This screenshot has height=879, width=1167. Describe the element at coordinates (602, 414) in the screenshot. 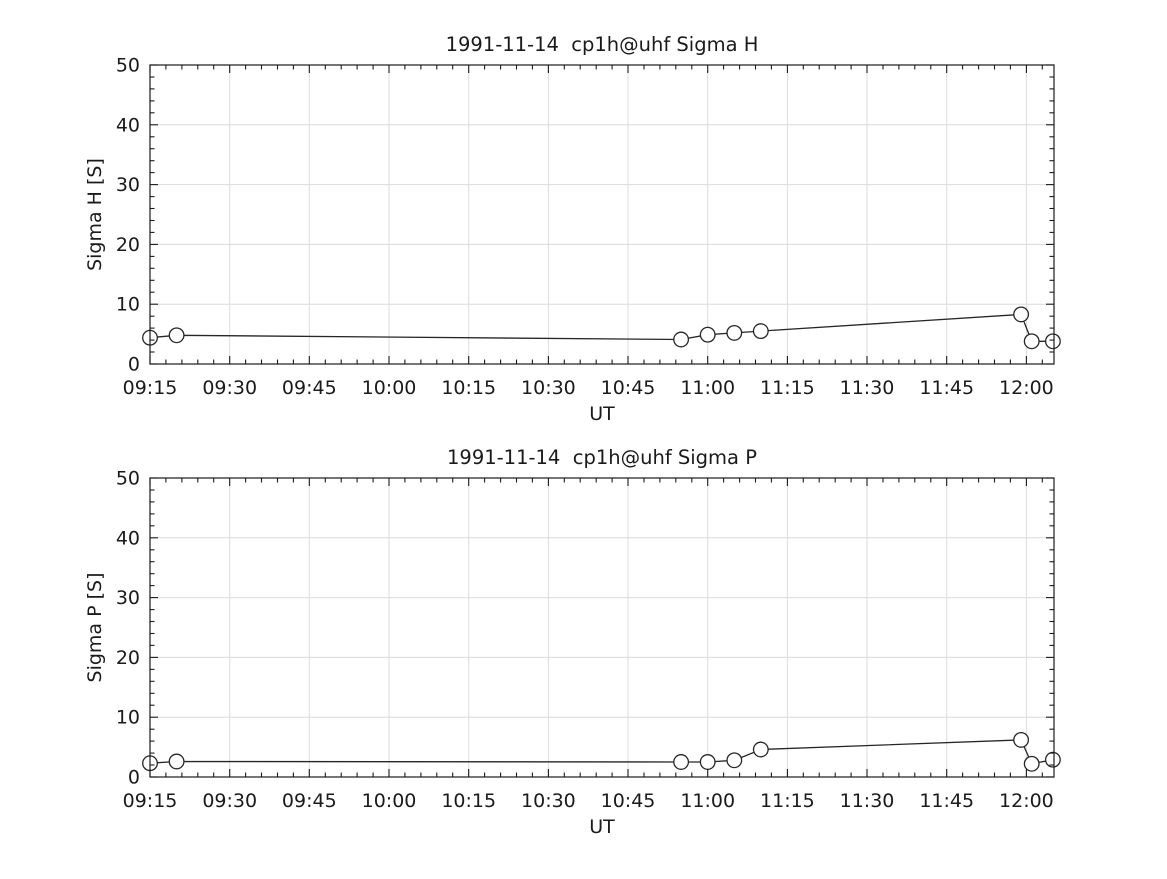

I see `sigma-h-xaxis-label: UT` at that location.